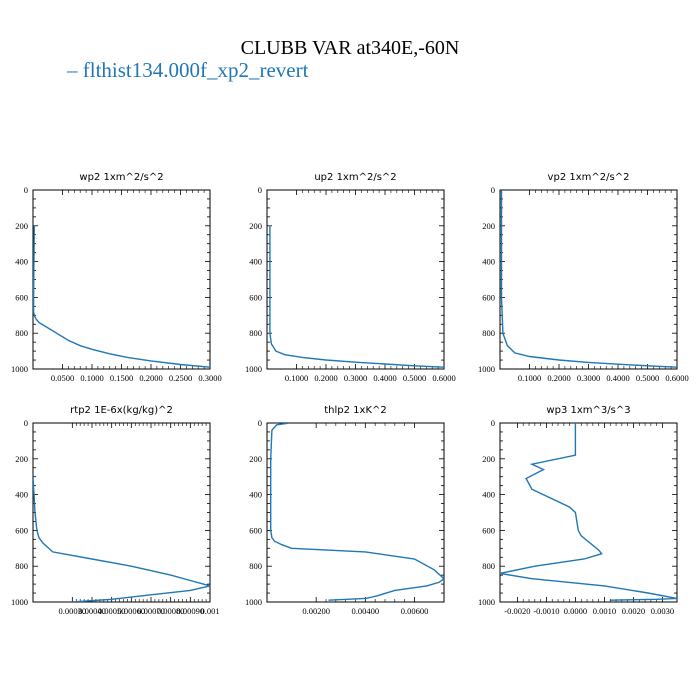  What do you see at coordinates (316, 611) in the screenshot?
I see `x-tick-label: 0.00200` at bounding box center [316, 611].